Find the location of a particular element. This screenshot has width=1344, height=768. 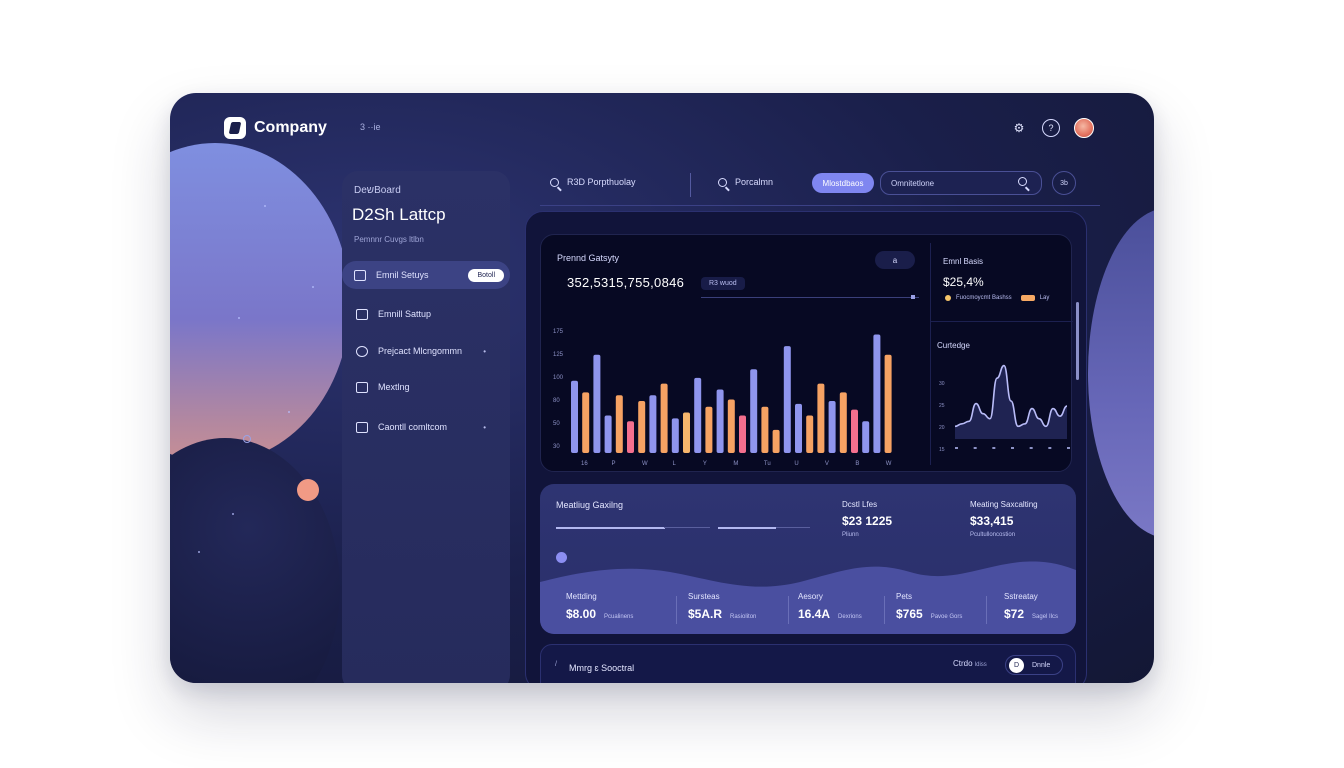

scrollbar is located at coordinates (1077, 341).